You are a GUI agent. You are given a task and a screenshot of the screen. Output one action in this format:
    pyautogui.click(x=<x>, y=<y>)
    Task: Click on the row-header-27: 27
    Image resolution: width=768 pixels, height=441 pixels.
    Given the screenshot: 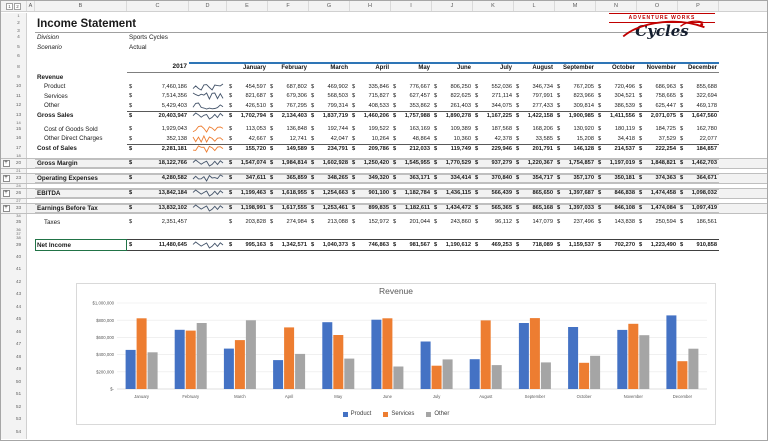 What is the action you would take?
    pyautogui.click(x=19, y=200)
    